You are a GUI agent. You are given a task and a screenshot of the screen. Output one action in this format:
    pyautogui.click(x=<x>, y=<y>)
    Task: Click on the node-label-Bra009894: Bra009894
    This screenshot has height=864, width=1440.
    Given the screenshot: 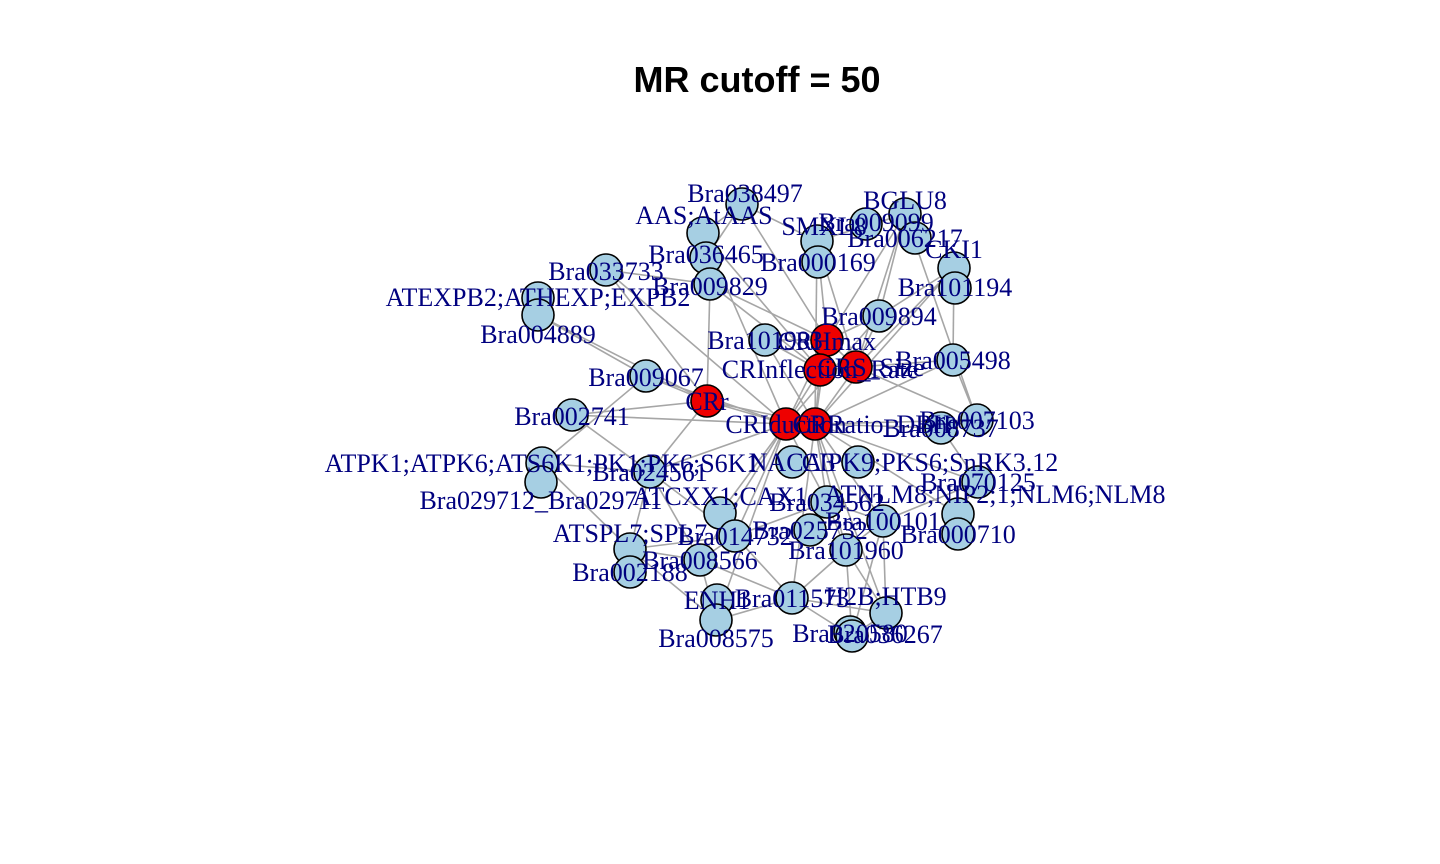 What is the action you would take?
    pyautogui.click(x=879, y=316)
    